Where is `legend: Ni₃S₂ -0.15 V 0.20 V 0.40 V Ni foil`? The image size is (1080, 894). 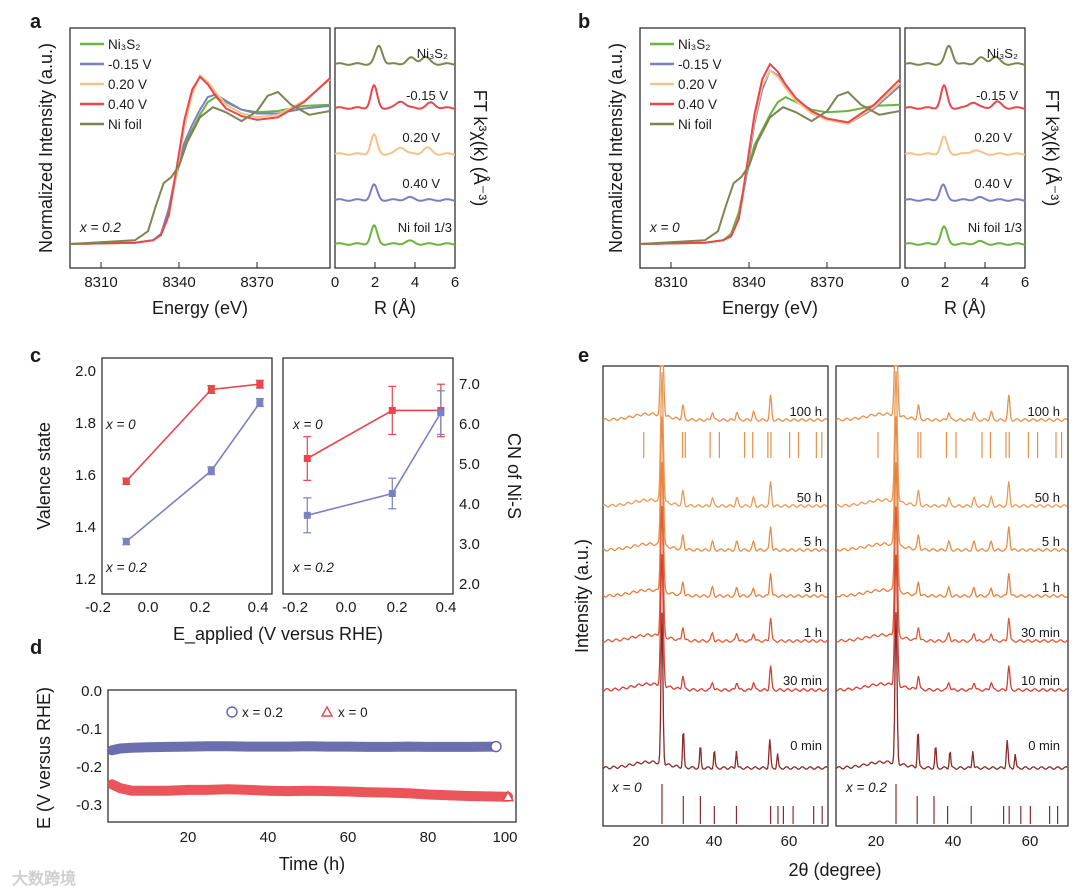 legend: Ni₃S₂ -0.15 V 0.20 V 0.40 V Ni foil is located at coordinates (116, 84).